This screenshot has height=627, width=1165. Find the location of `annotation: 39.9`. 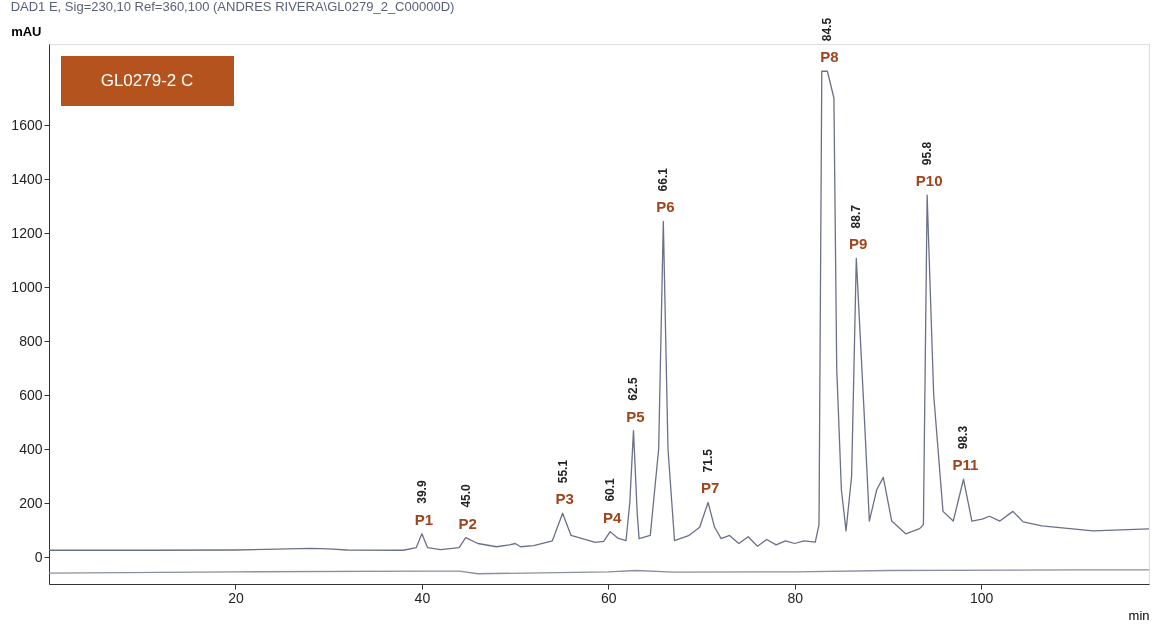

annotation: 39.9 is located at coordinates (421, 492).